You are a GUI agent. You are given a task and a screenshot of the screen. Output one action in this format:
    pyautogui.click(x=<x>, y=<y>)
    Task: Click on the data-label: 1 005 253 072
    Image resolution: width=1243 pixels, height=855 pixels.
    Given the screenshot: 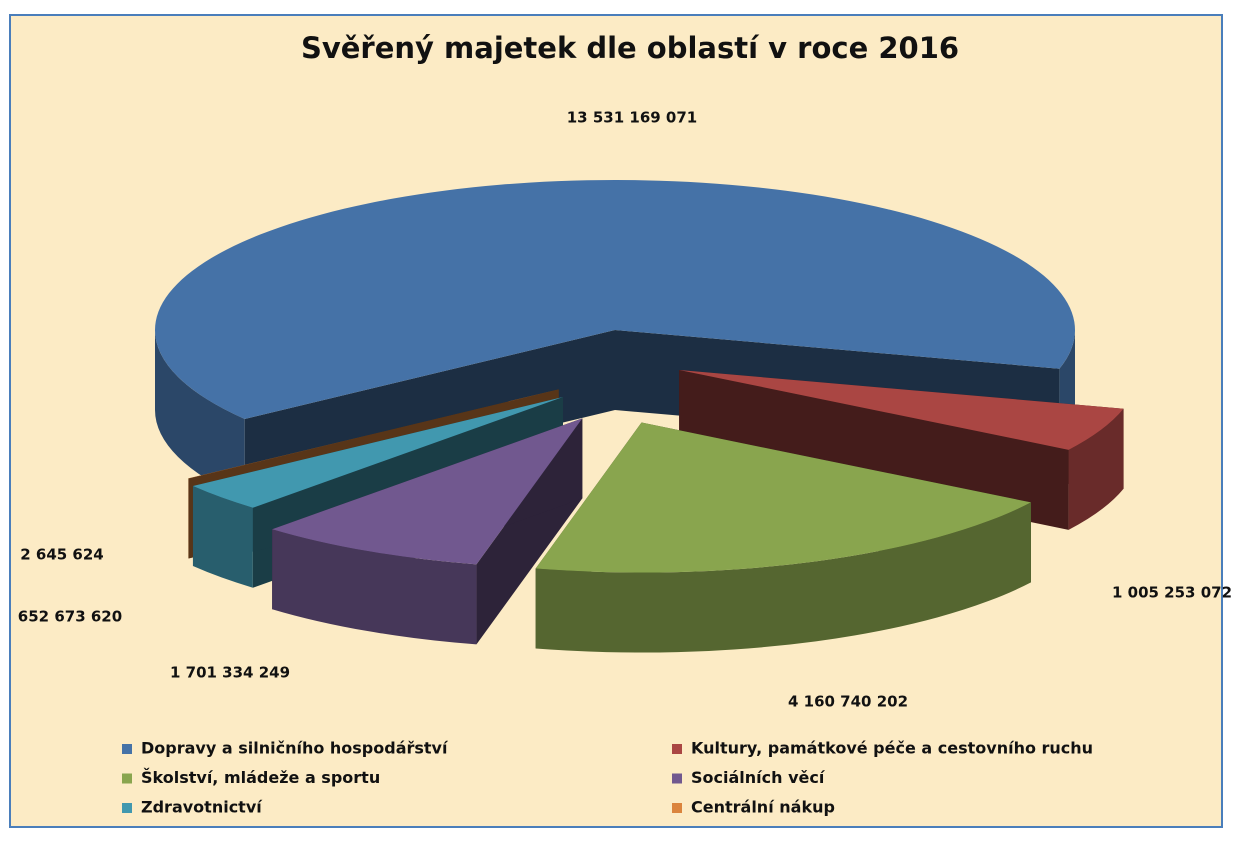 What is the action you would take?
    pyautogui.click(x=1172, y=593)
    